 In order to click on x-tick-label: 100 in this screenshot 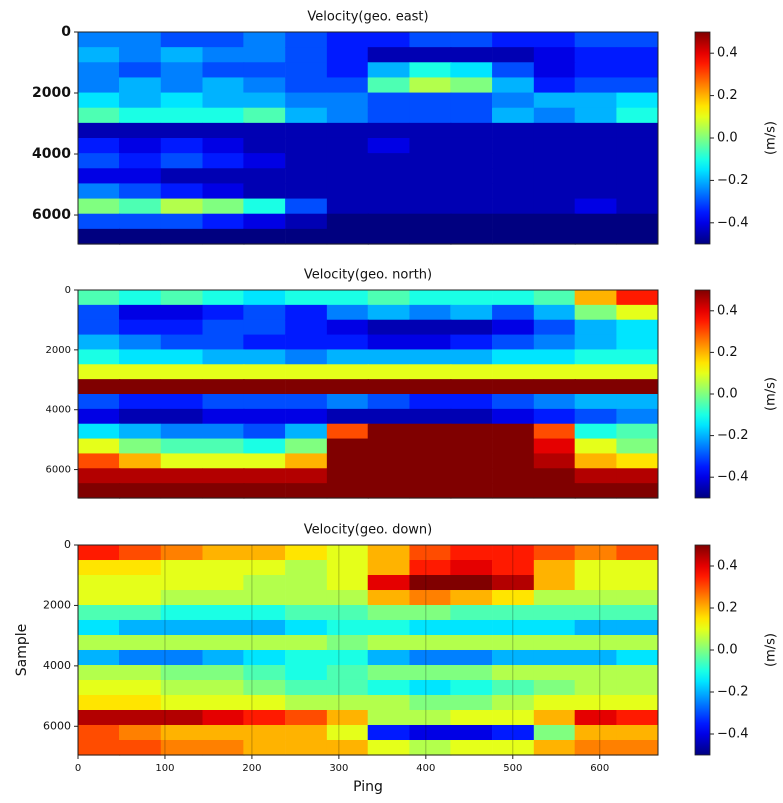, I will do `click(164, 768)`.